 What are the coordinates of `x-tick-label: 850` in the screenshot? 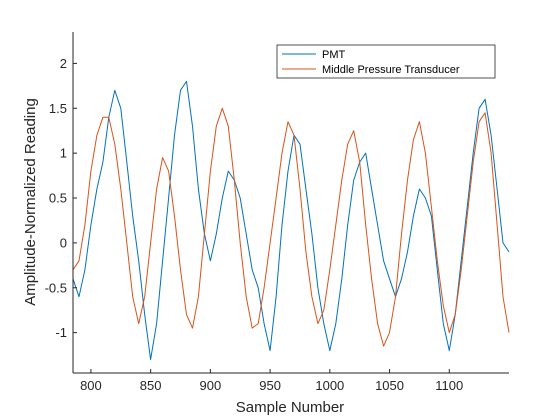 It's located at (151, 385).